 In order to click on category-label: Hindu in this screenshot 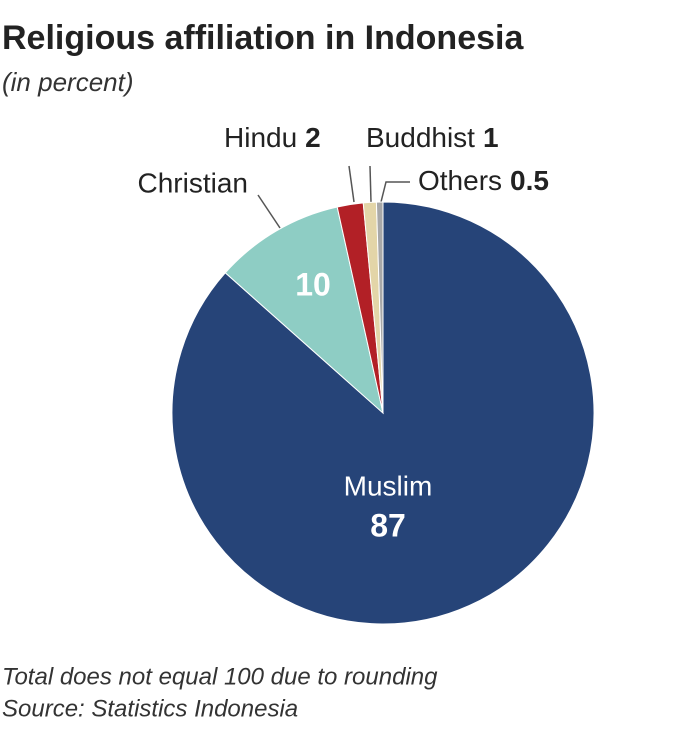, I will do `click(260, 137)`.